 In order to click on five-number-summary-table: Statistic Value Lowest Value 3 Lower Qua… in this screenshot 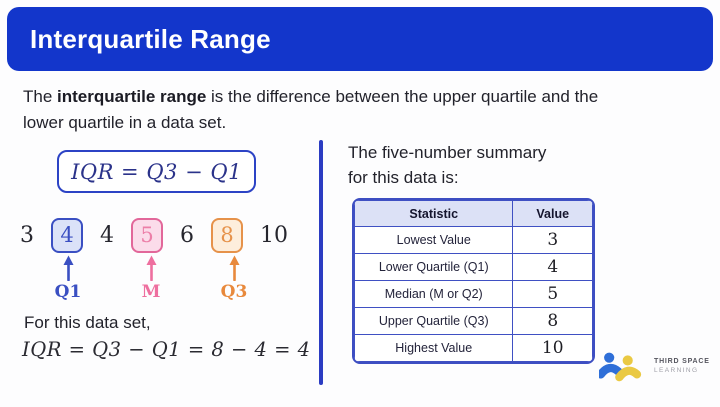, I will do `click(473, 281)`.